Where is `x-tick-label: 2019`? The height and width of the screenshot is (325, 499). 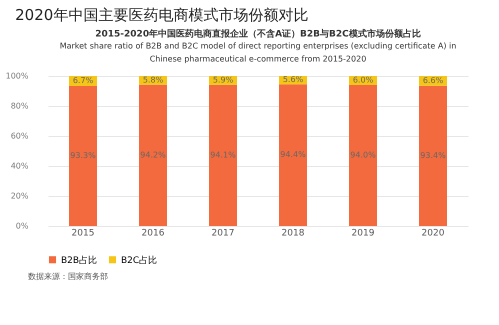 x-tick-label: 2019 is located at coordinates (363, 233).